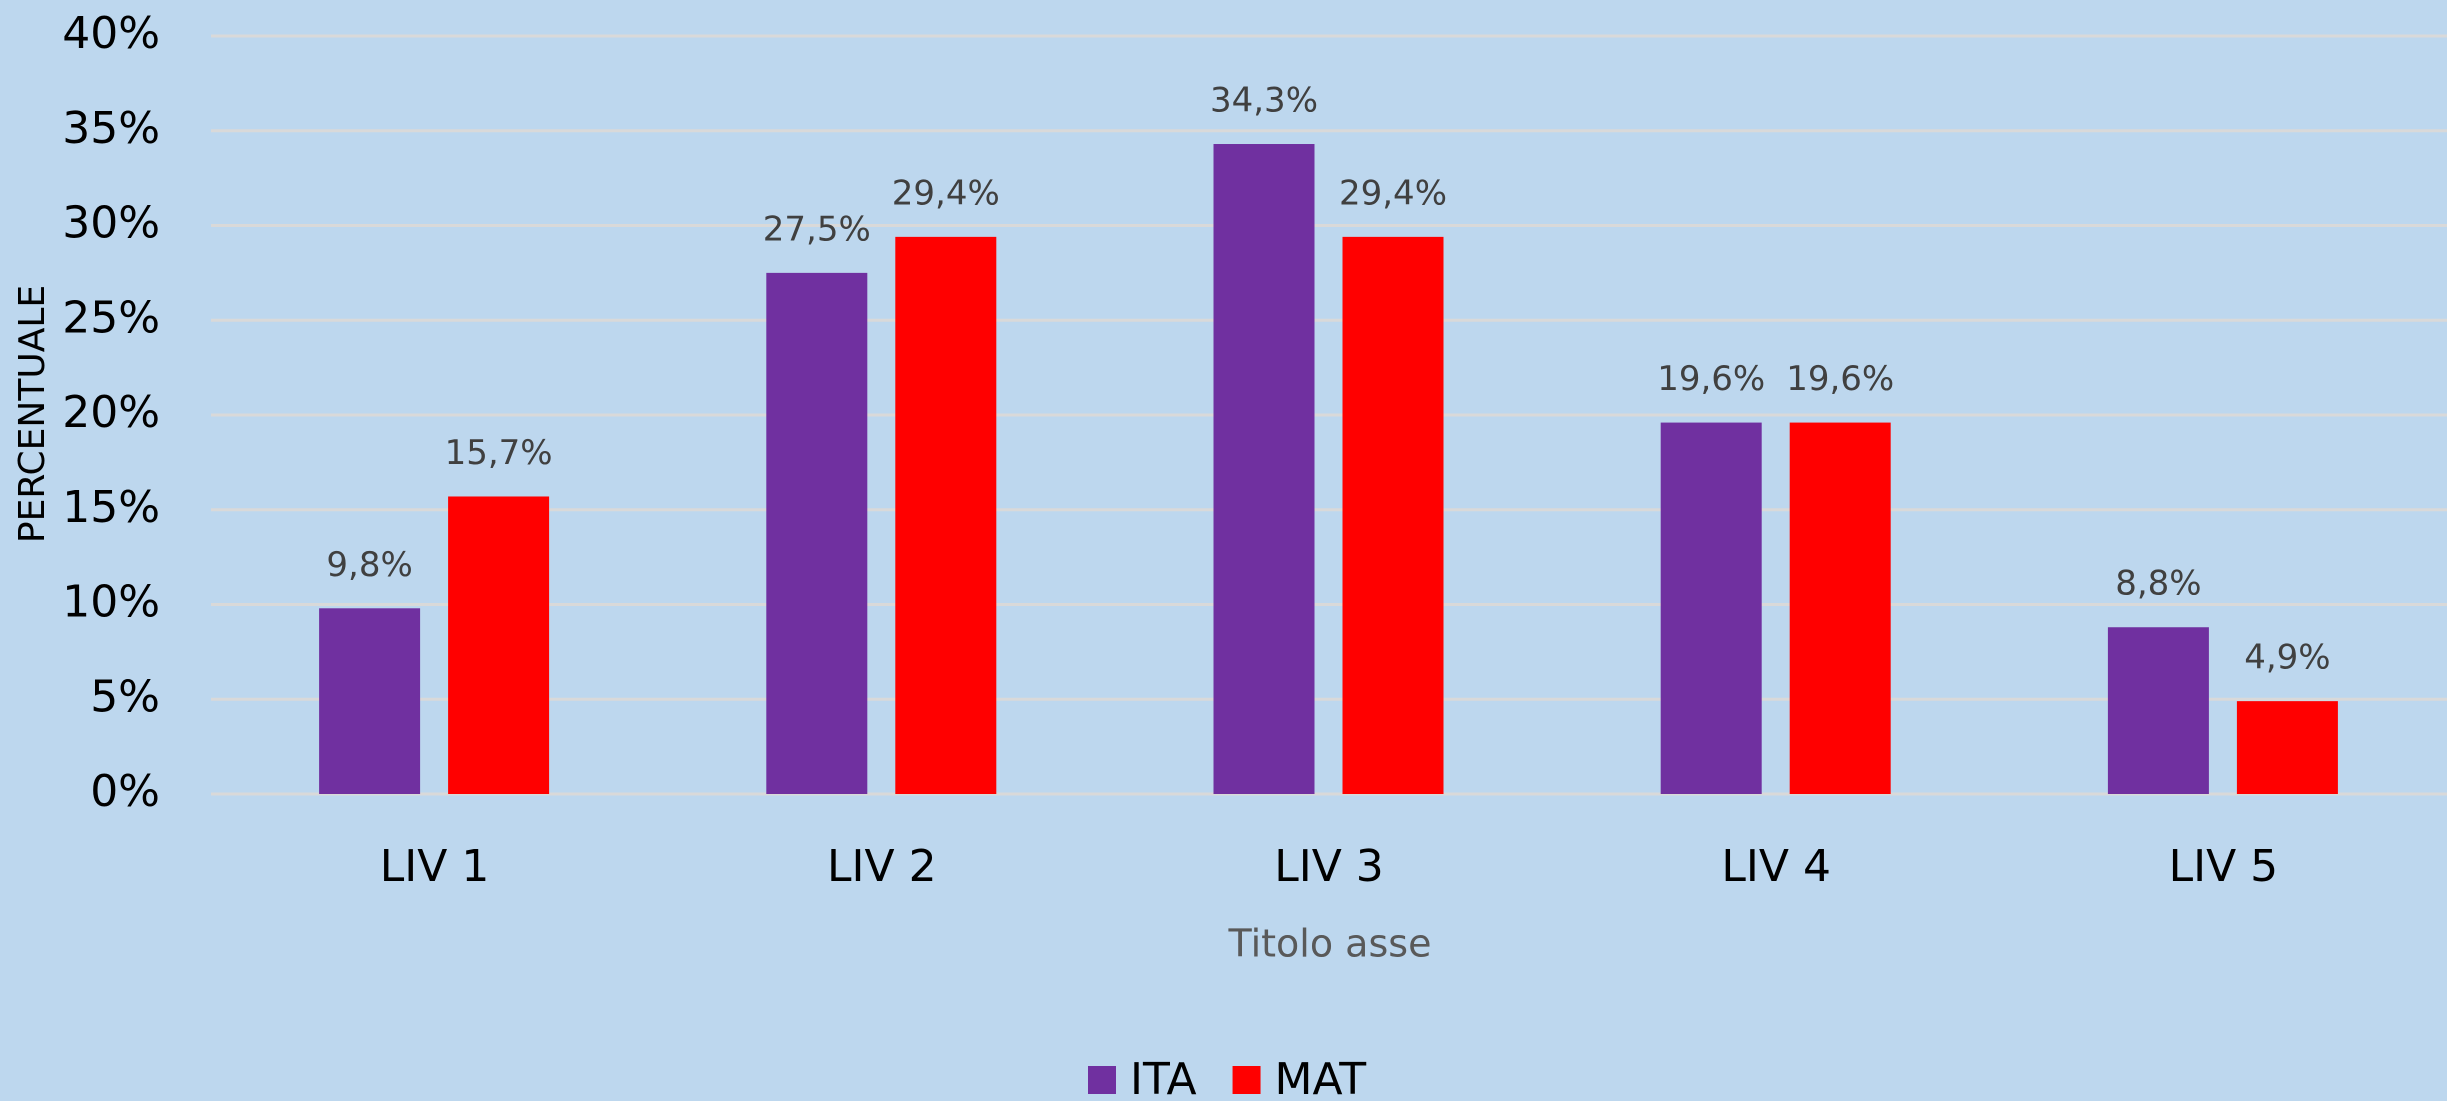 The image size is (2447, 1101). What do you see at coordinates (2224, 866) in the screenshot?
I see `x-tick-label: LIV 5` at bounding box center [2224, 866].